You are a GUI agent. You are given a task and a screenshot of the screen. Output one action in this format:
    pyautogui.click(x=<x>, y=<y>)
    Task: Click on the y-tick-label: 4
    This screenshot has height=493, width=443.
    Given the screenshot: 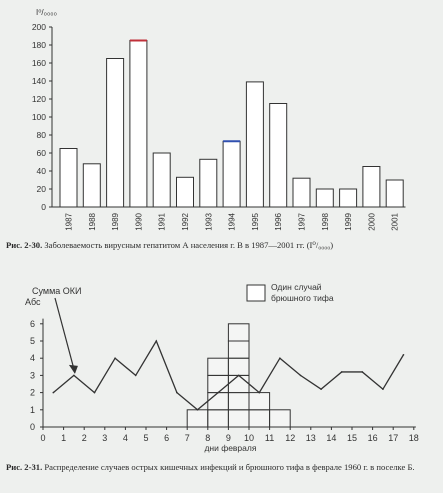 What is the action you would take?
    pyautogui.click(x=32, y=358)
    